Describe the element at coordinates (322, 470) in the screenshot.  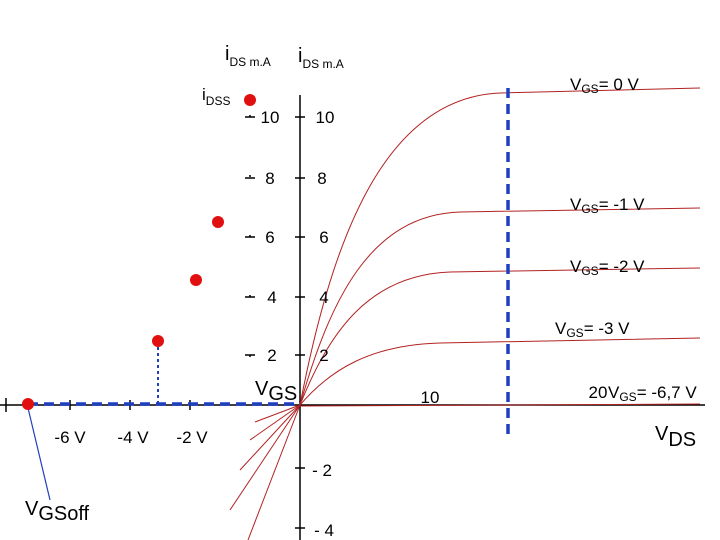
I see `tick-label: - 2` at that location.